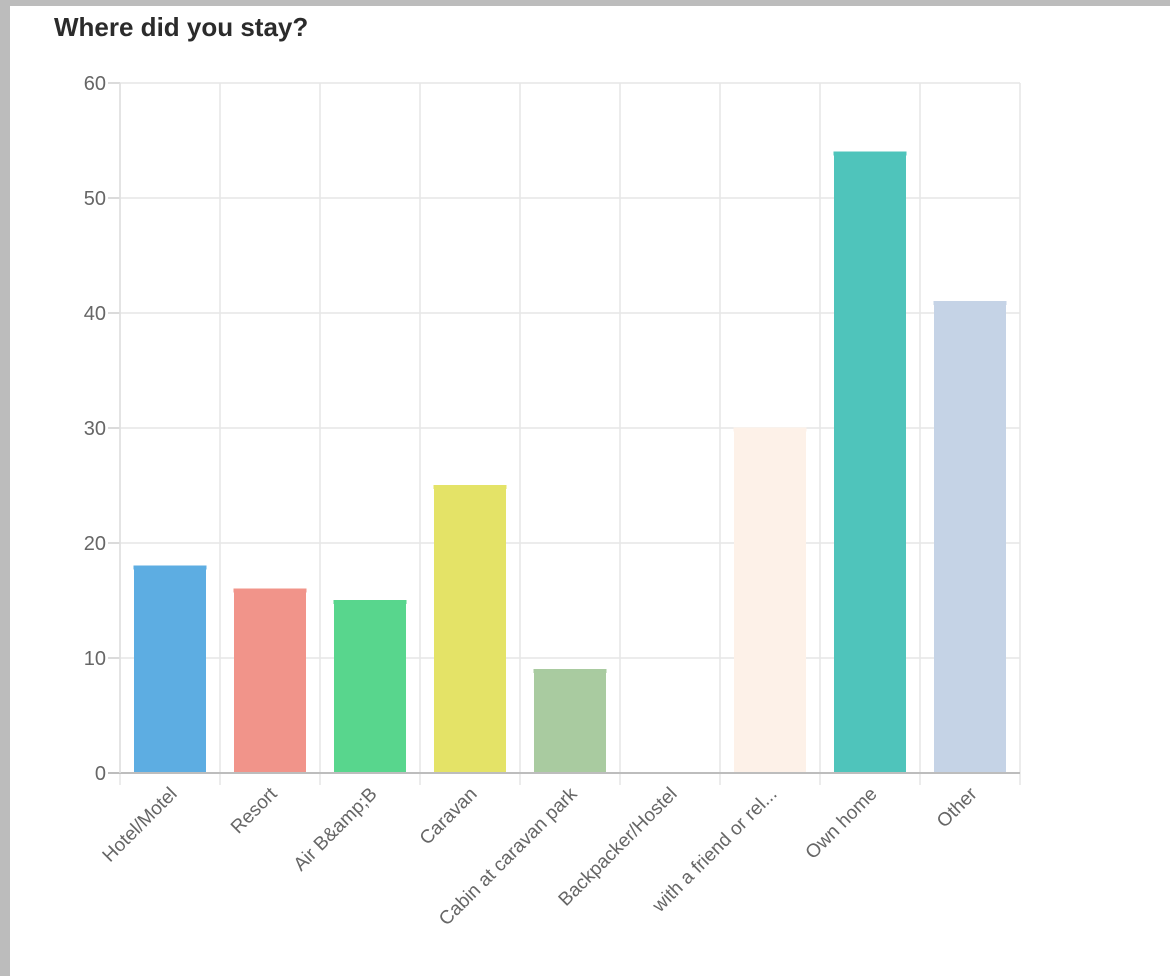 Image resolution: width=1170 pixels, height=976 pixels. What do you see at coordinates (842, 824) in the screenshot?
I see `x-tick-label: Own home` at bounding box center [842, 824].